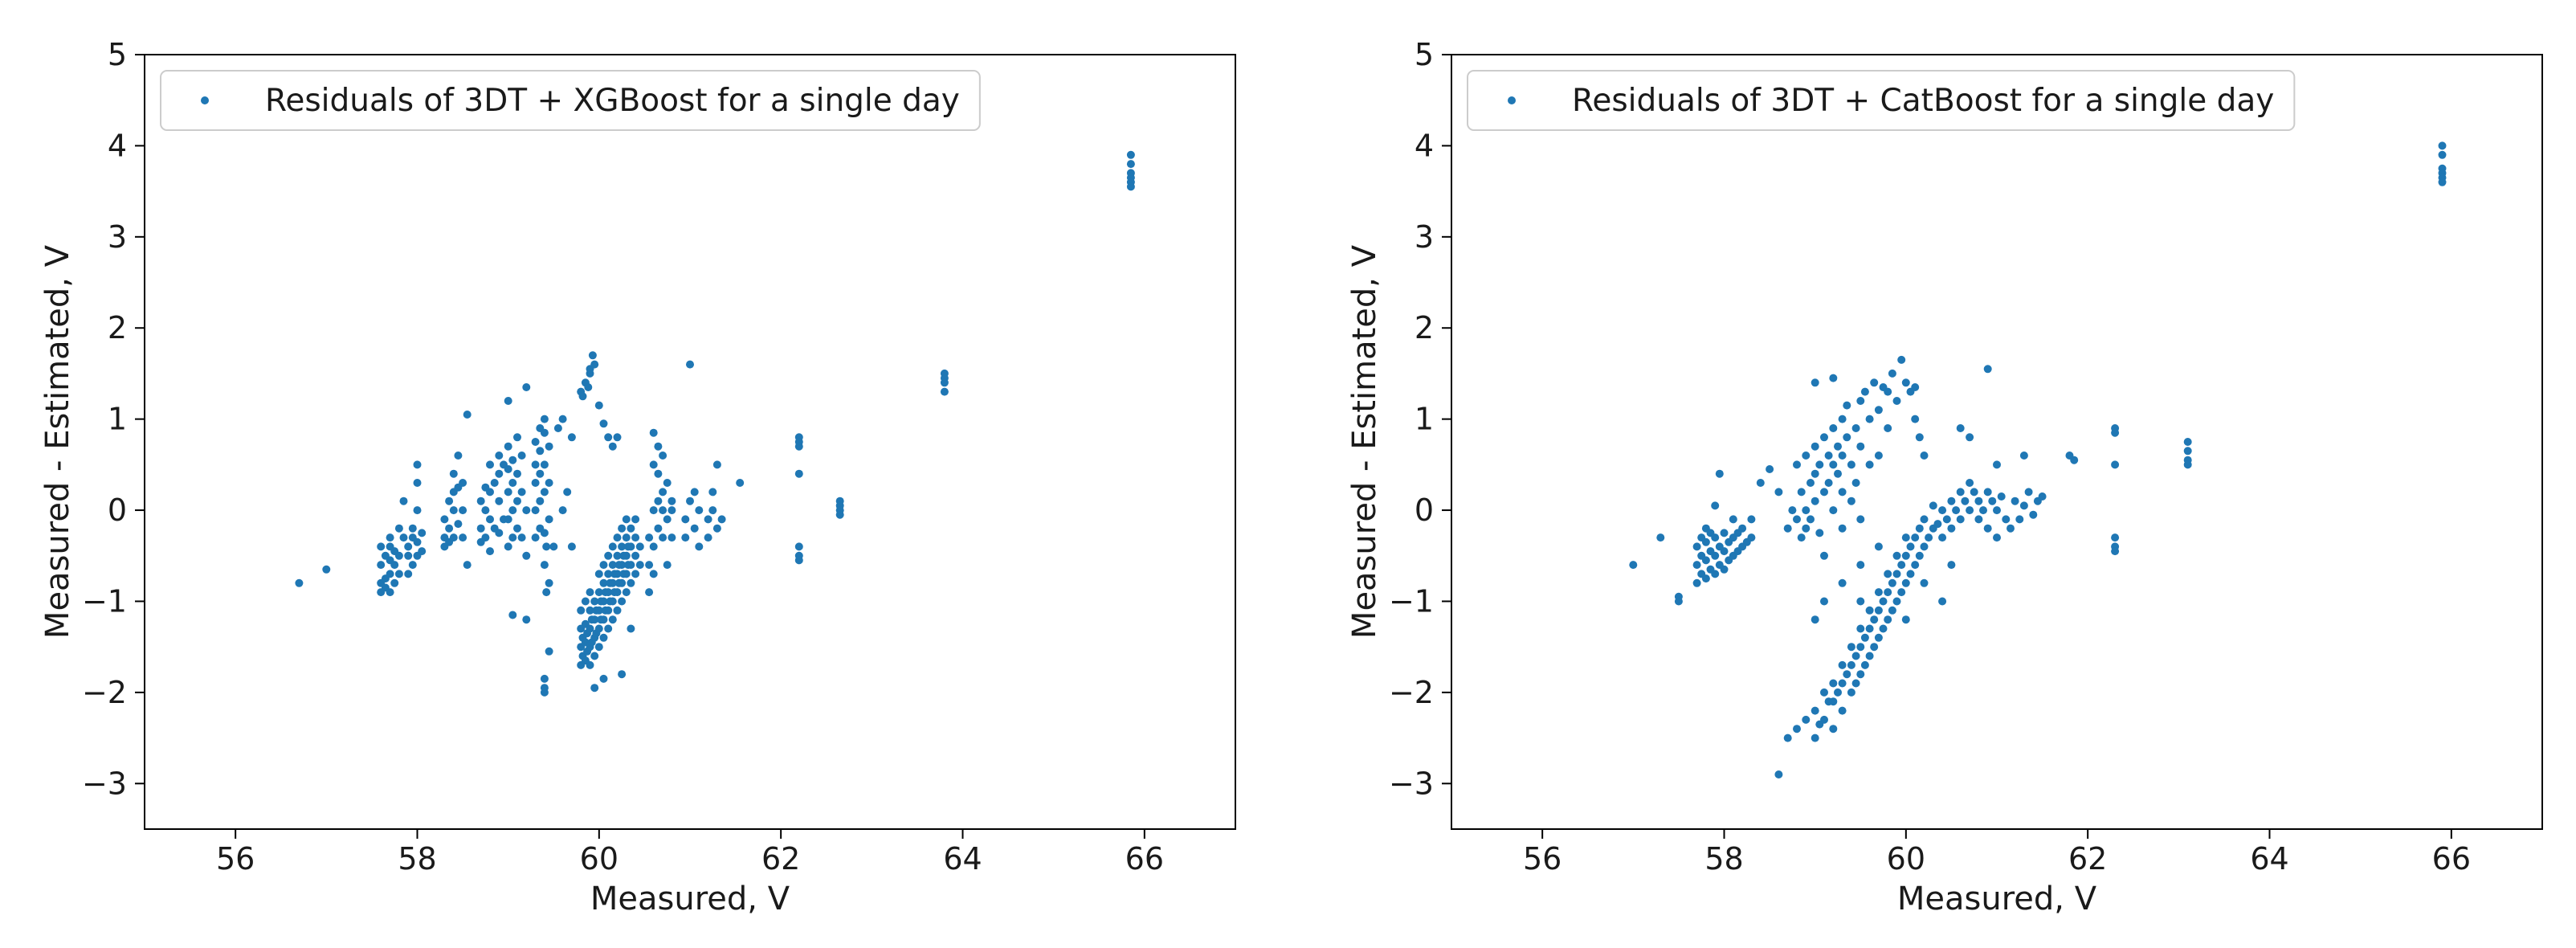 This screenshot has height=948, width=2576. Describe the element at coordinates (1723, 858) in the screenshot. I see `x-tick-label: 58` at that location.